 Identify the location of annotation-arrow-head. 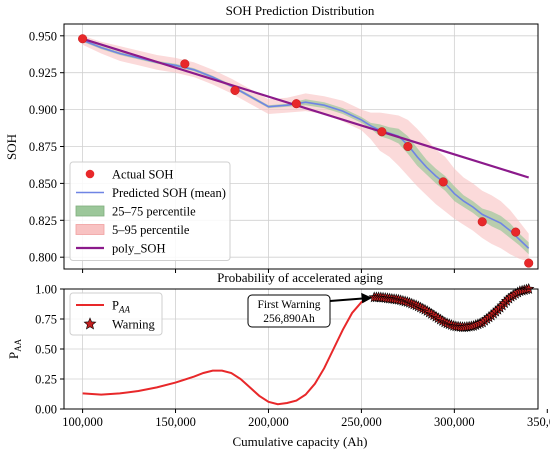
(367, 298).